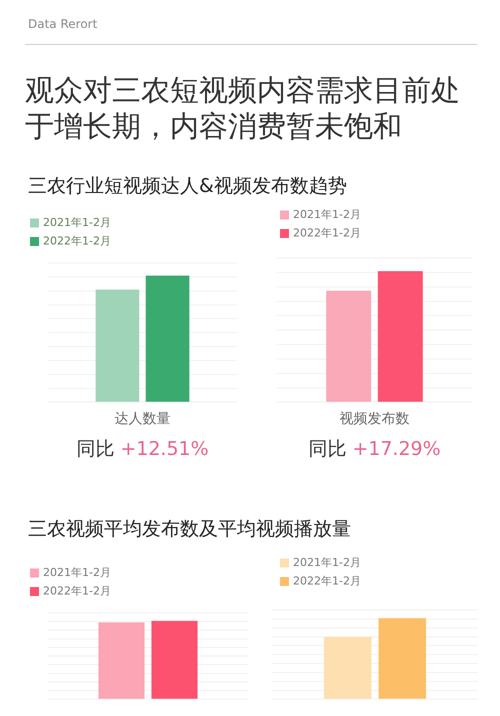  What do you see at coordinates (142, 419) in the screenshot?
I see `x-tick-label: 达人数量` at bounding box center [142, 419].